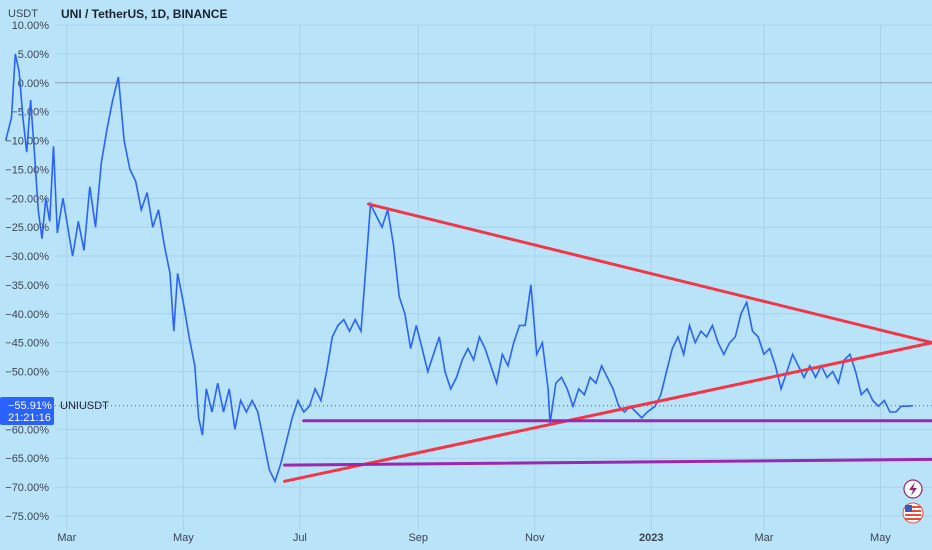  What do you see at coordinates (27, 344) in the screenshot?
I see `y-tick-label: −45.00%` at bounding box center [27, 344].